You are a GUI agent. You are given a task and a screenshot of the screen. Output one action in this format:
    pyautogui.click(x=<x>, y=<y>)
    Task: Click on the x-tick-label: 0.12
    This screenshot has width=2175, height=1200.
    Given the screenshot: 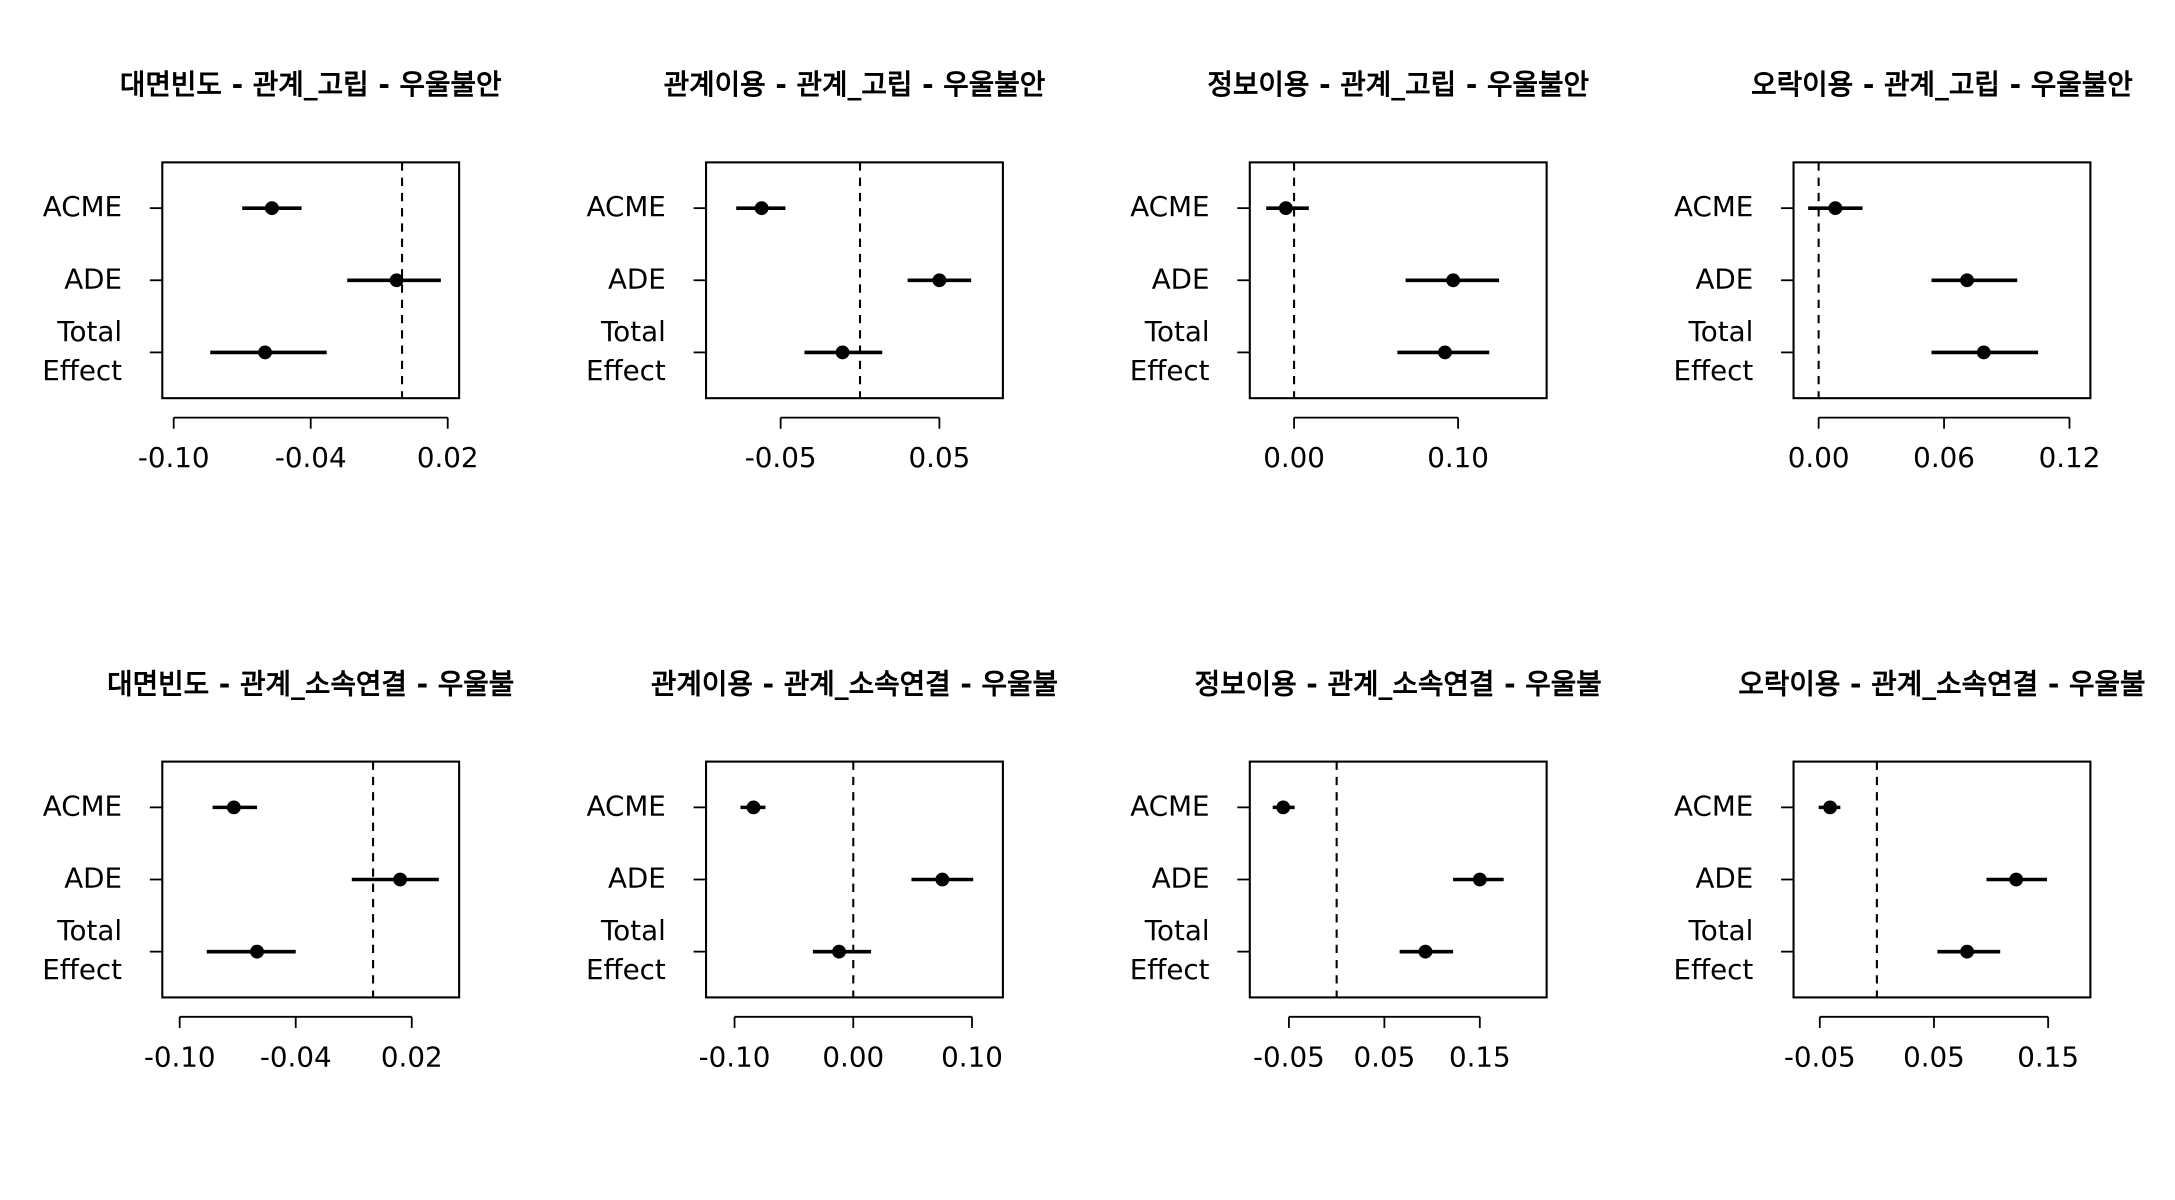 What is the action you would take?
    pyautogui.click(x=2070, y=457)
    